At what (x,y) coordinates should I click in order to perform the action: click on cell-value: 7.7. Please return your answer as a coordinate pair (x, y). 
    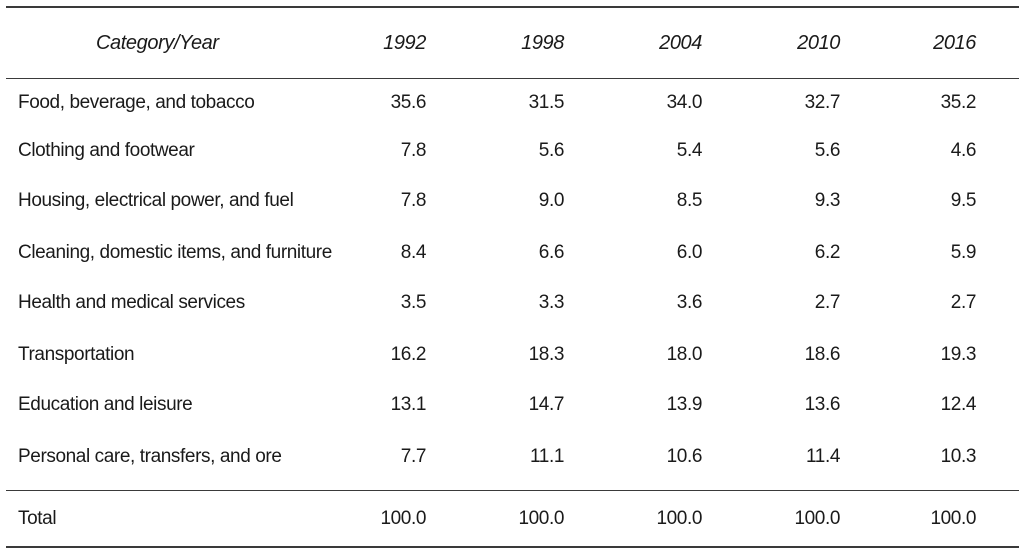
    Looking at the image, I should click on (413, 456).